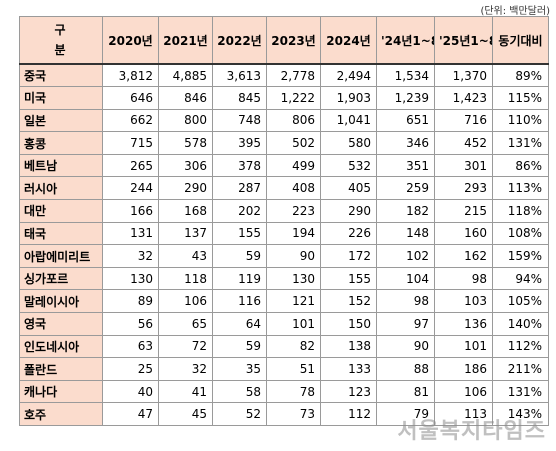 The height and width of the screenshot is (451, 556). Describe the element at coordinates (61, 30) in the screenshot. I see `header-category-top: 구` at that location.